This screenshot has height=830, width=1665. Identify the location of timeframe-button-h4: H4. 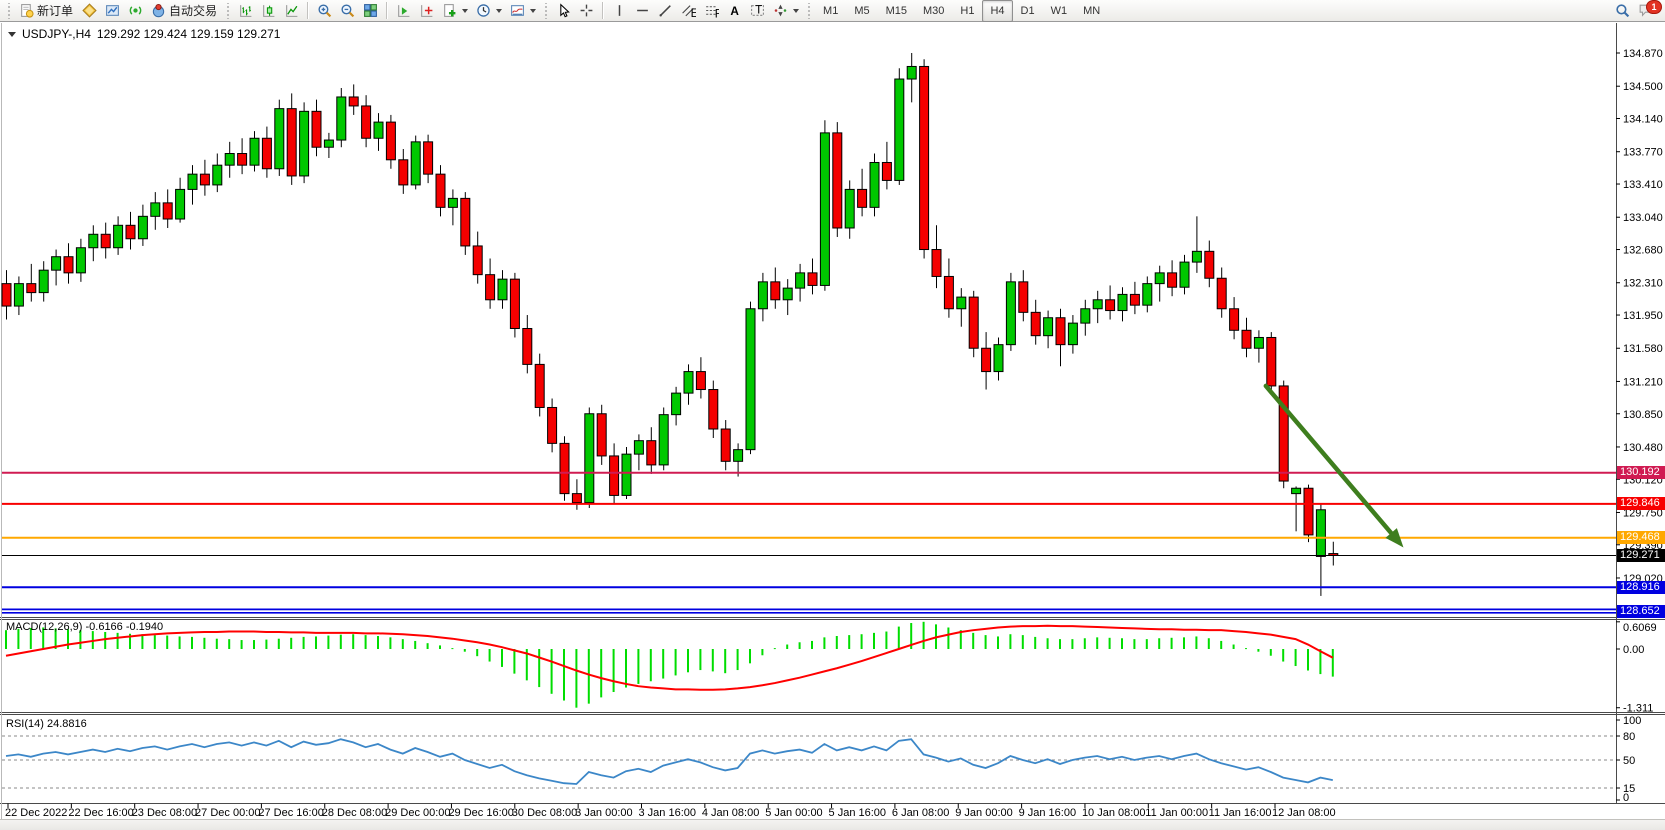
(997, 11).